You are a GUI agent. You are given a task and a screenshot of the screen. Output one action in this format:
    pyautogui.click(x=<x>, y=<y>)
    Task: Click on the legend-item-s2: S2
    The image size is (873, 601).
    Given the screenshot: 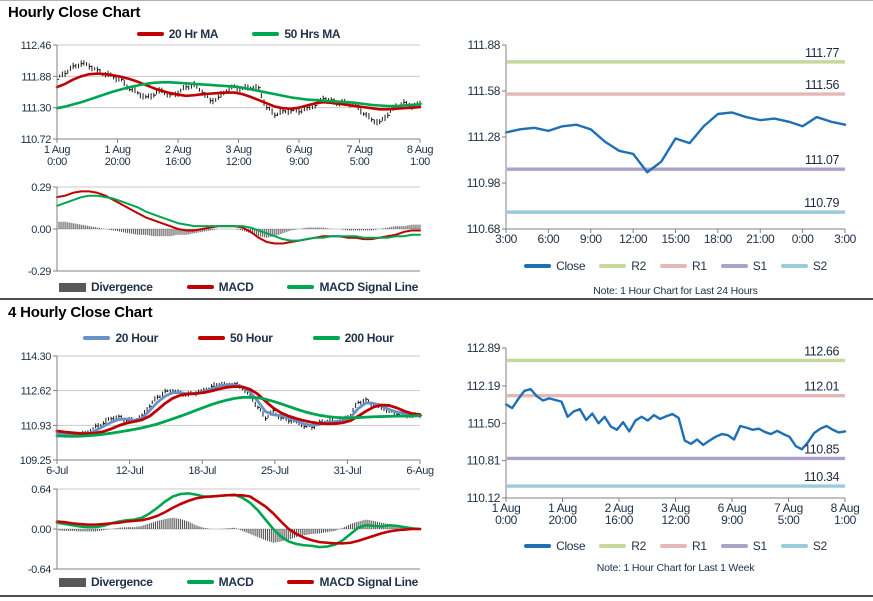 What is the action you would take?
    pyautogui.click(x=803, y=546)
    